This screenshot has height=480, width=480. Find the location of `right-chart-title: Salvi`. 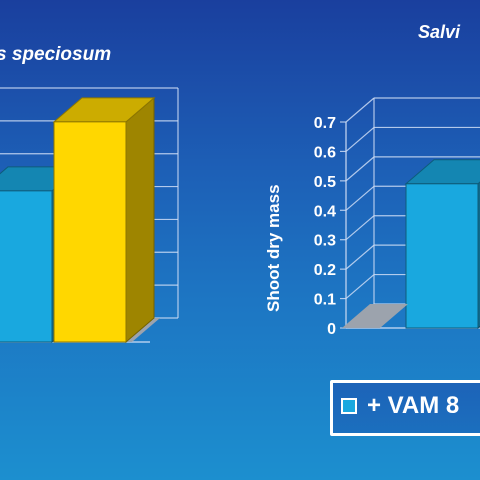

right-chart-title: Salvi is located at coordinates (439, 32).